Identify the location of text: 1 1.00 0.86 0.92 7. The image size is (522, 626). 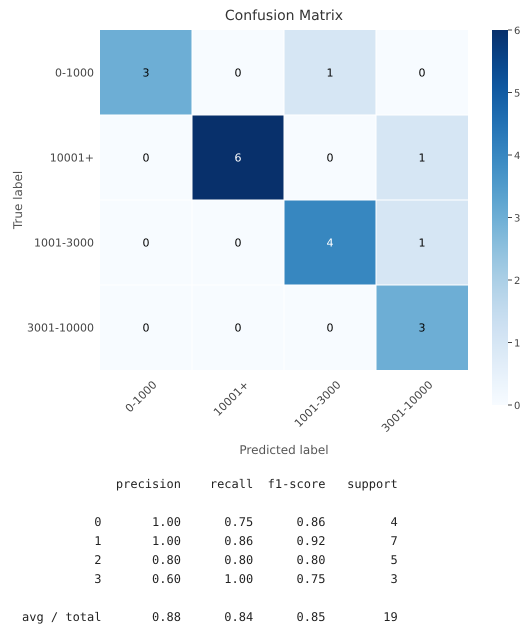
(210, 541).